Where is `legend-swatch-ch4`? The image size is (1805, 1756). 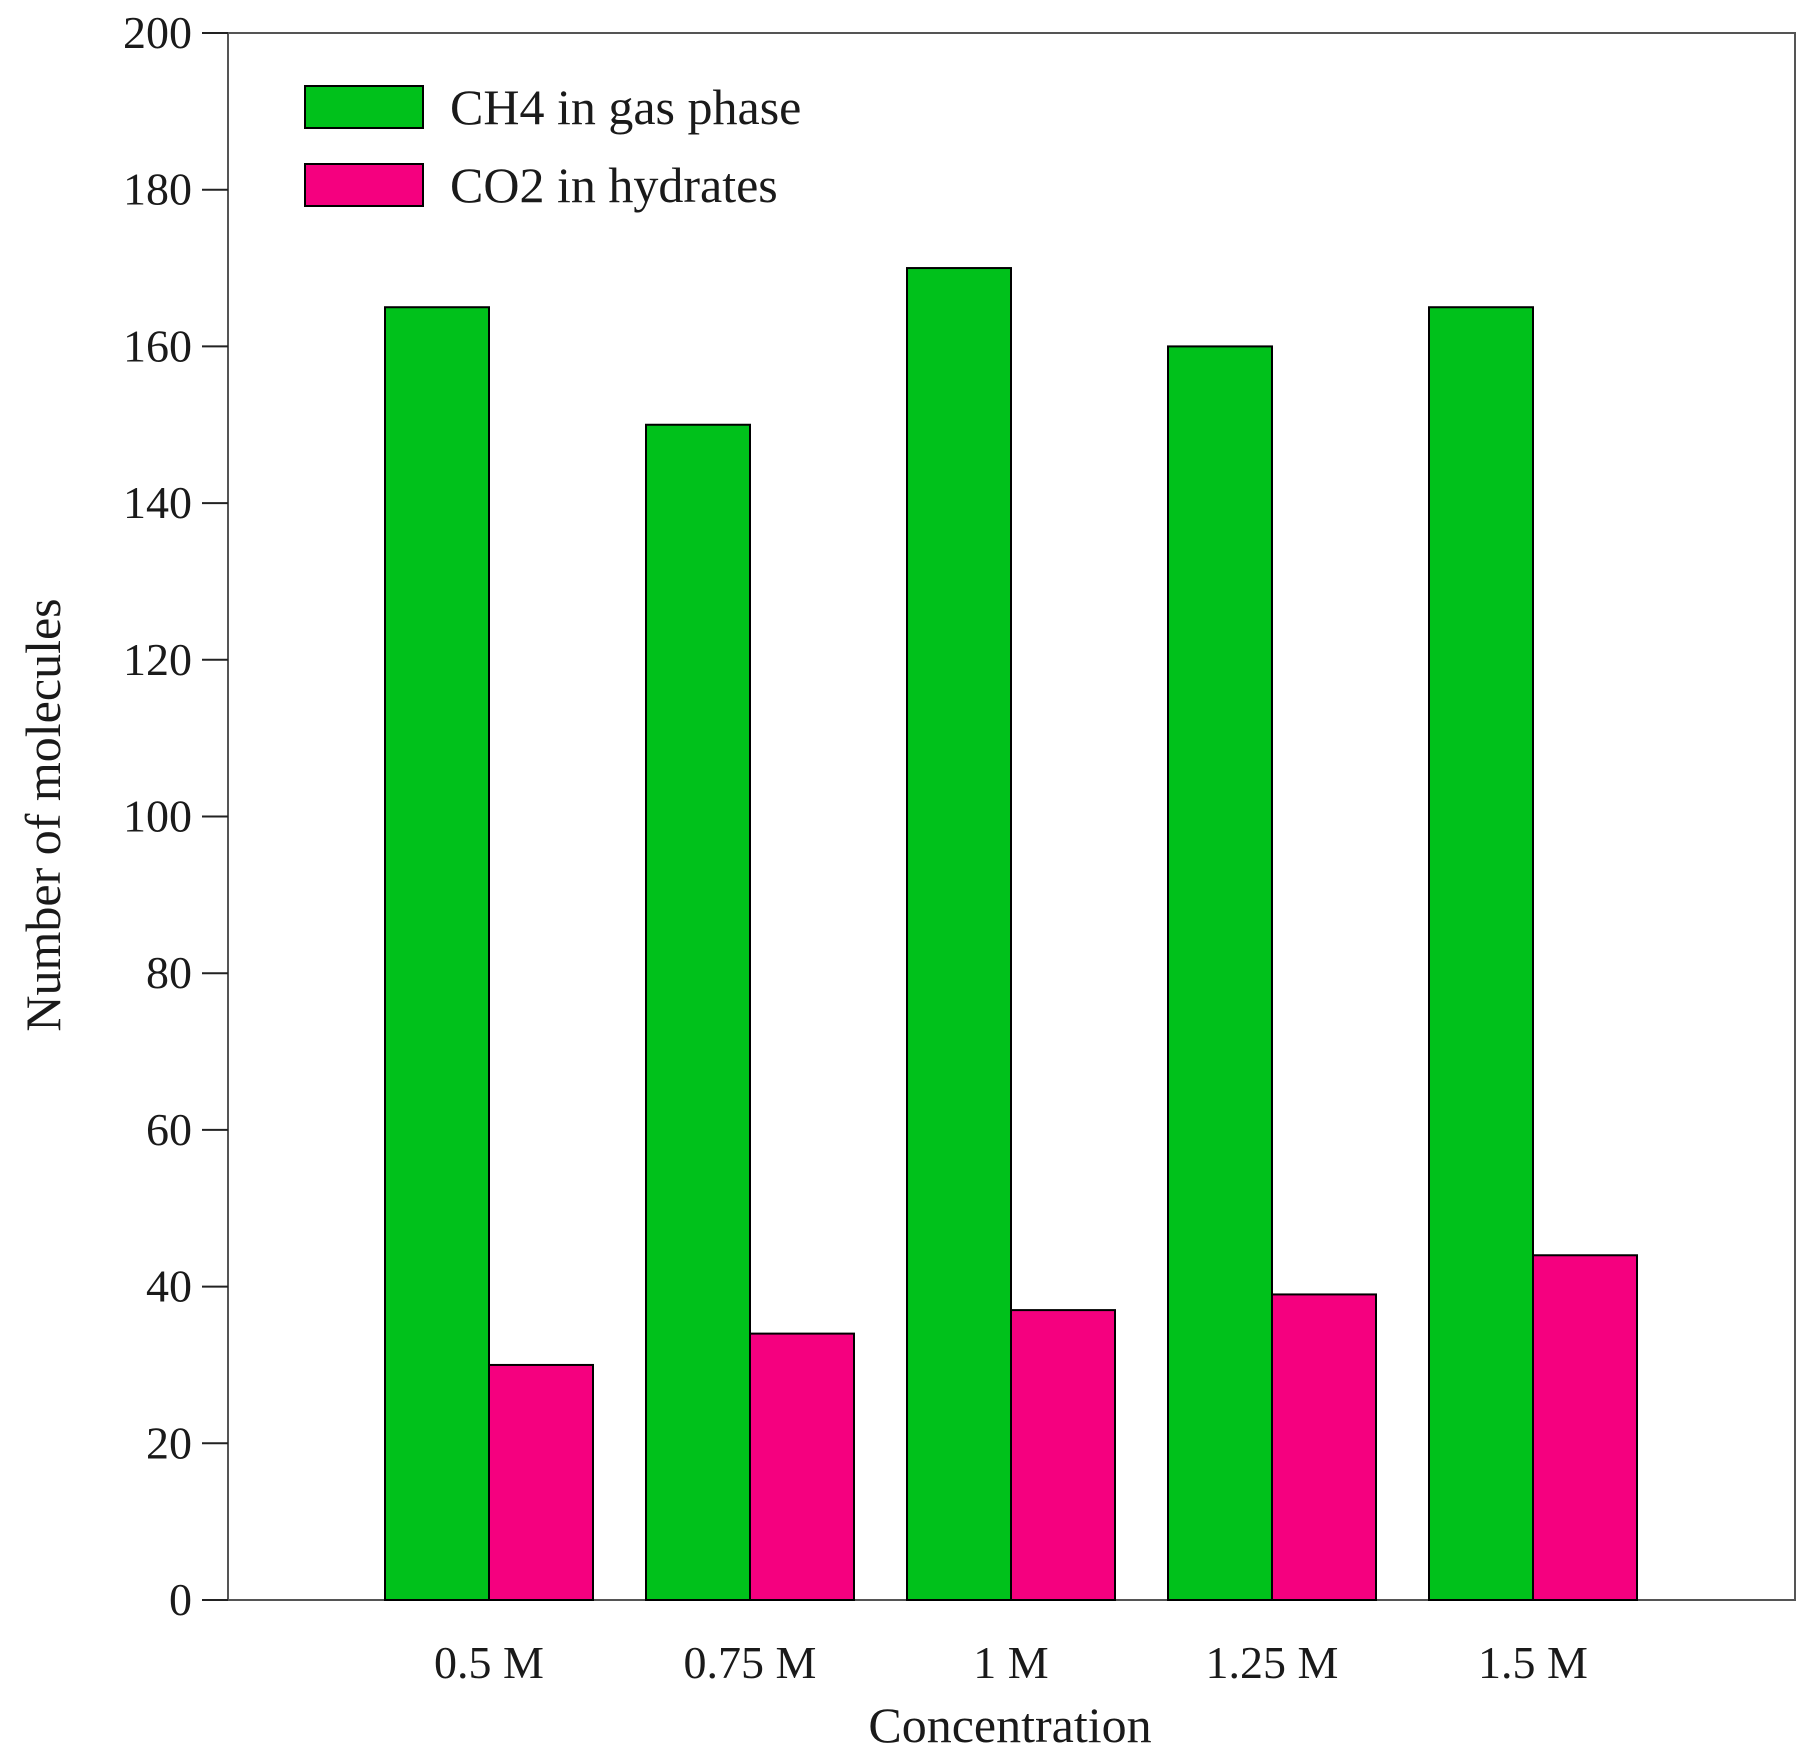 legend-swatch-ch4 is located at coordinates (364, 107).